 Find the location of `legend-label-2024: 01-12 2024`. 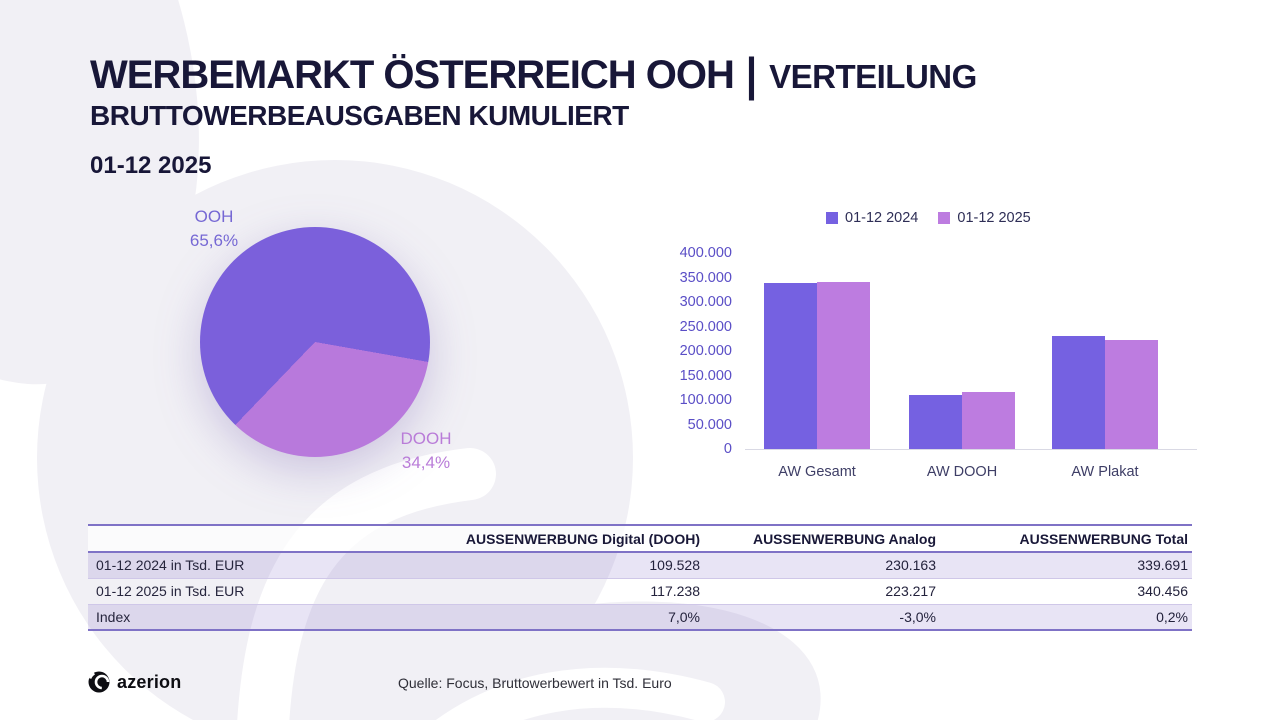

legend-label-2024: 01-12 2024 is located at coordinates (882, 218).